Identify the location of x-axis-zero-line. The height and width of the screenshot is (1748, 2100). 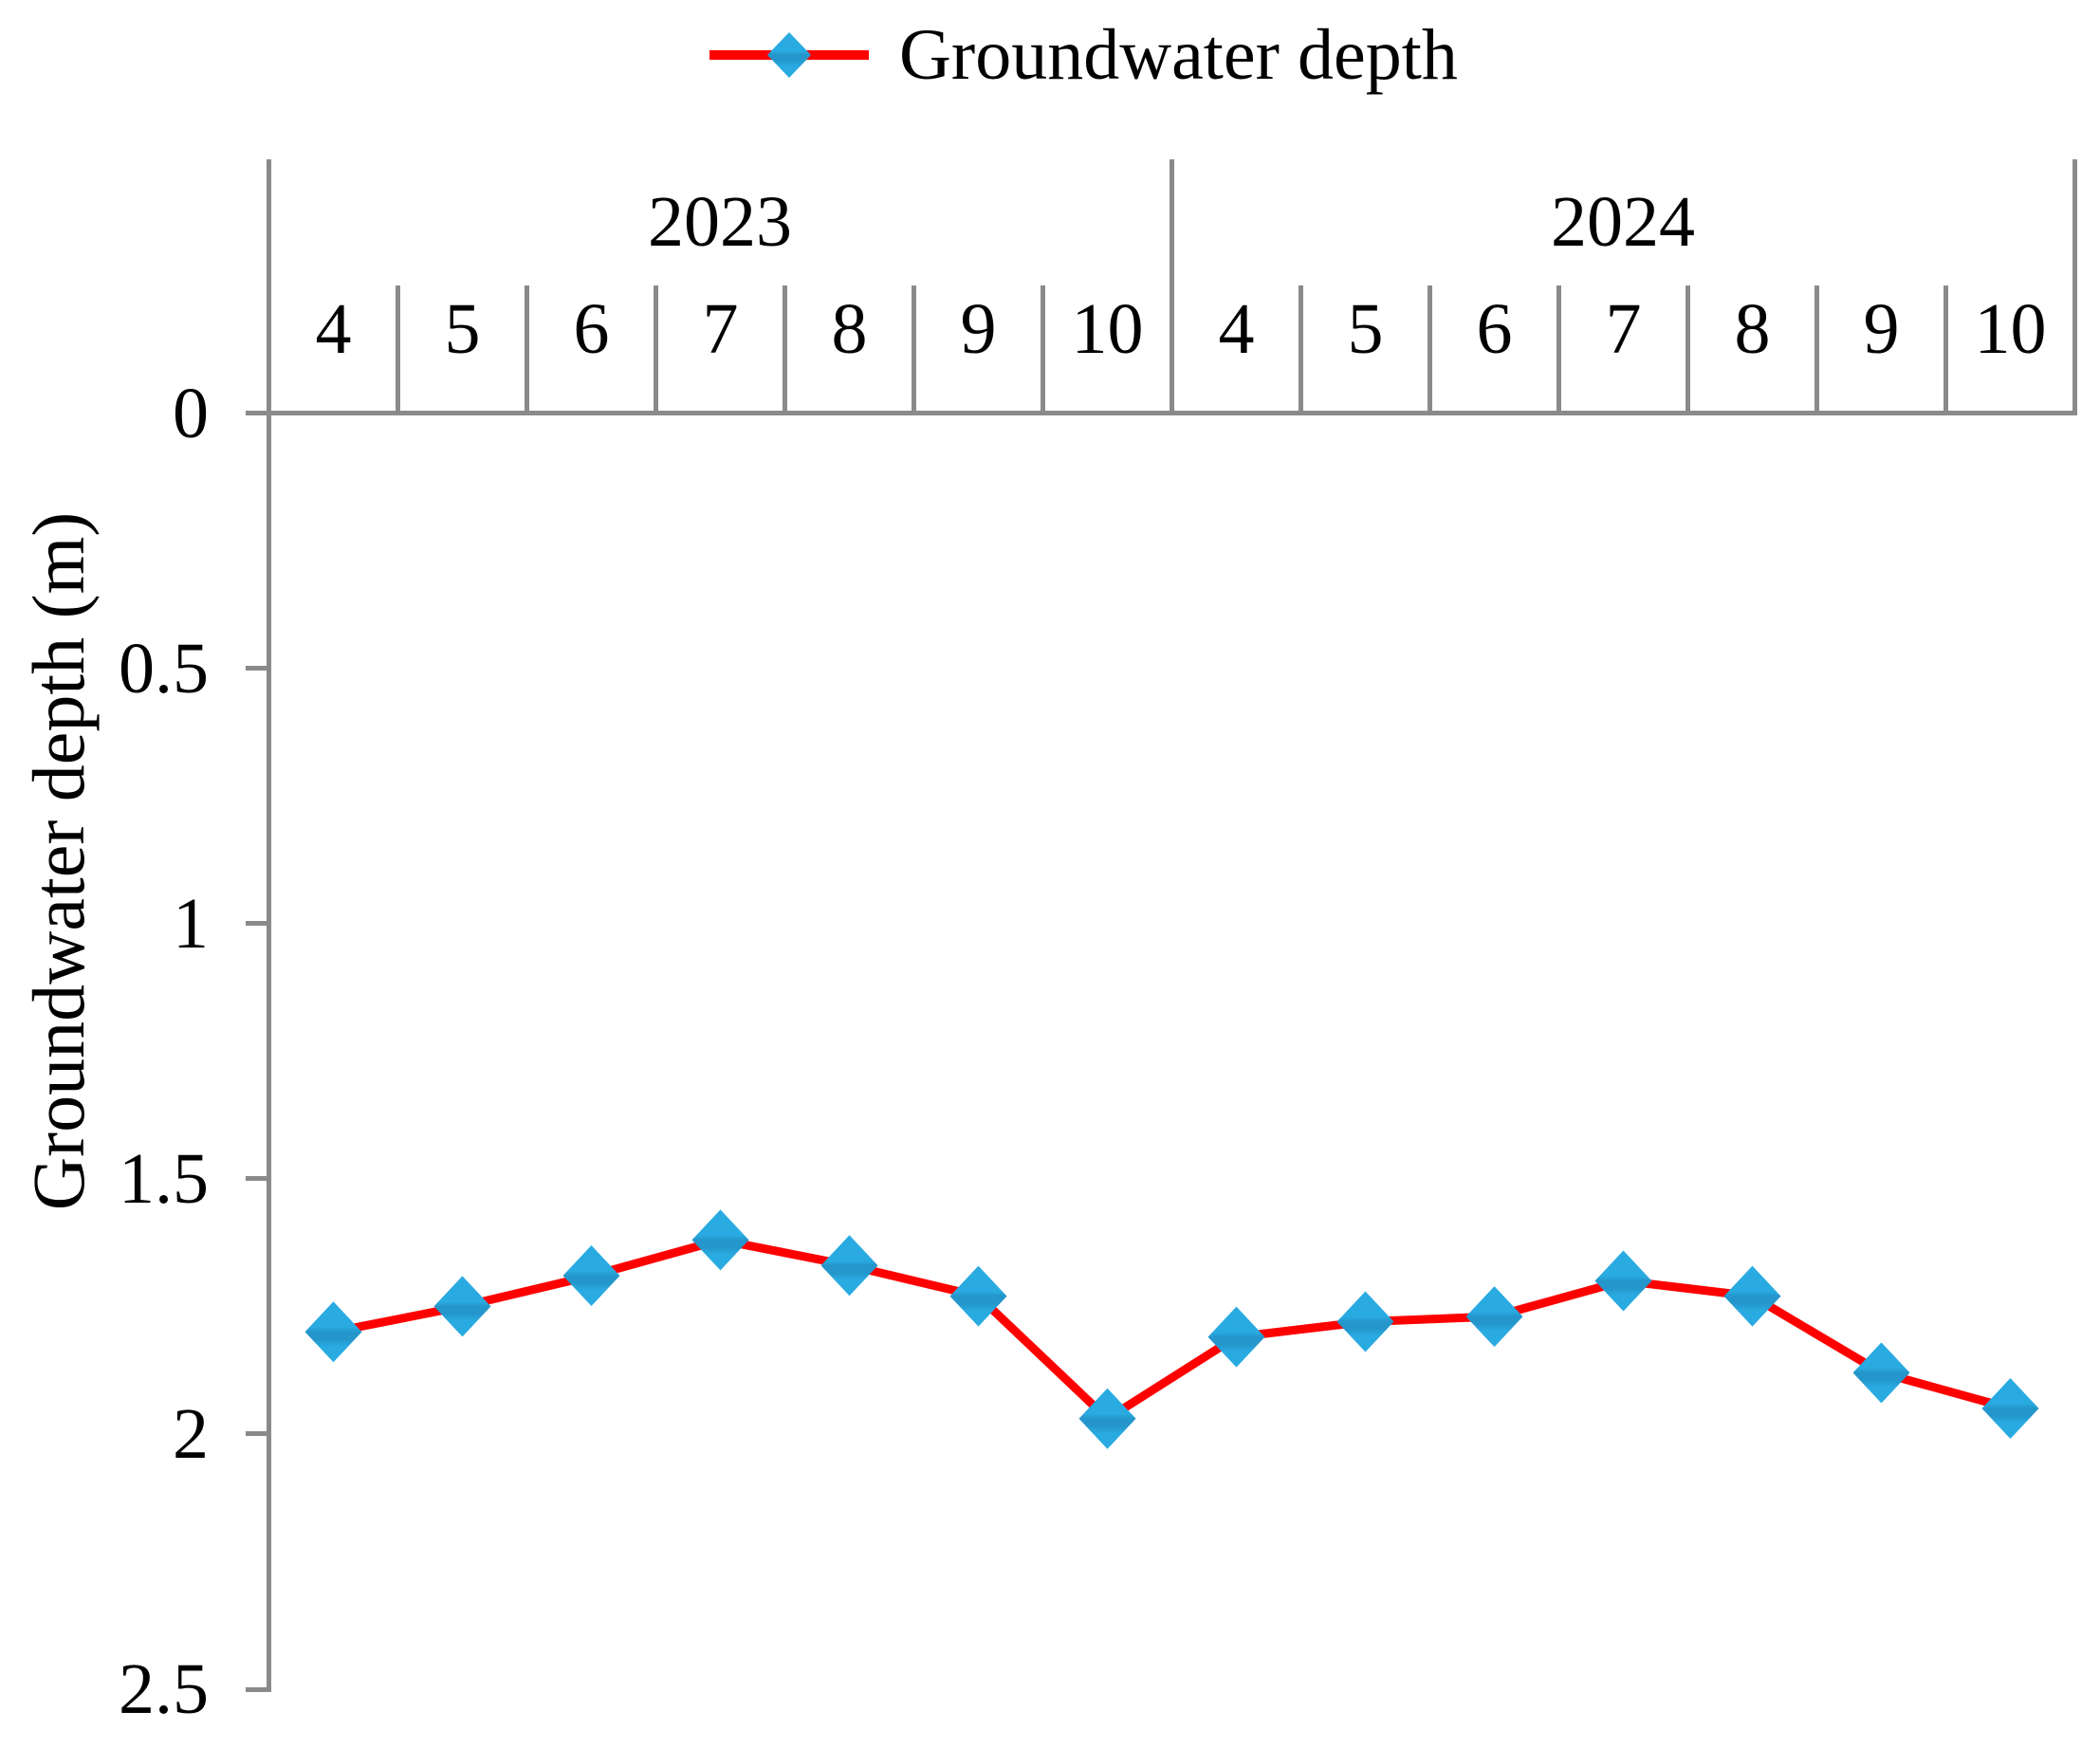
(1161, 413).